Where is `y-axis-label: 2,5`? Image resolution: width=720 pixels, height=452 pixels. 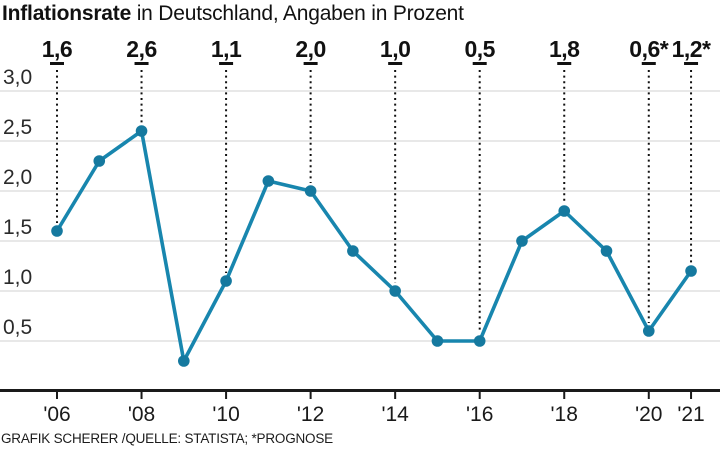
y-axis-label: 2,5 is located at coordinates (17, 127).